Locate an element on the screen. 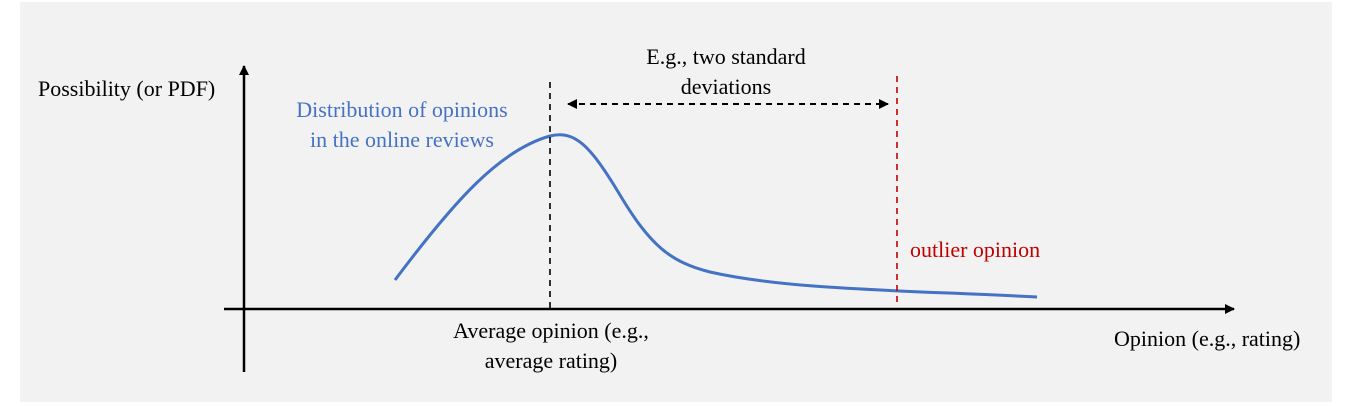 The height and width of the screenshot is (406, 1358). spread-label-line1: E.g., two standard is located at coordinates (725, 56).